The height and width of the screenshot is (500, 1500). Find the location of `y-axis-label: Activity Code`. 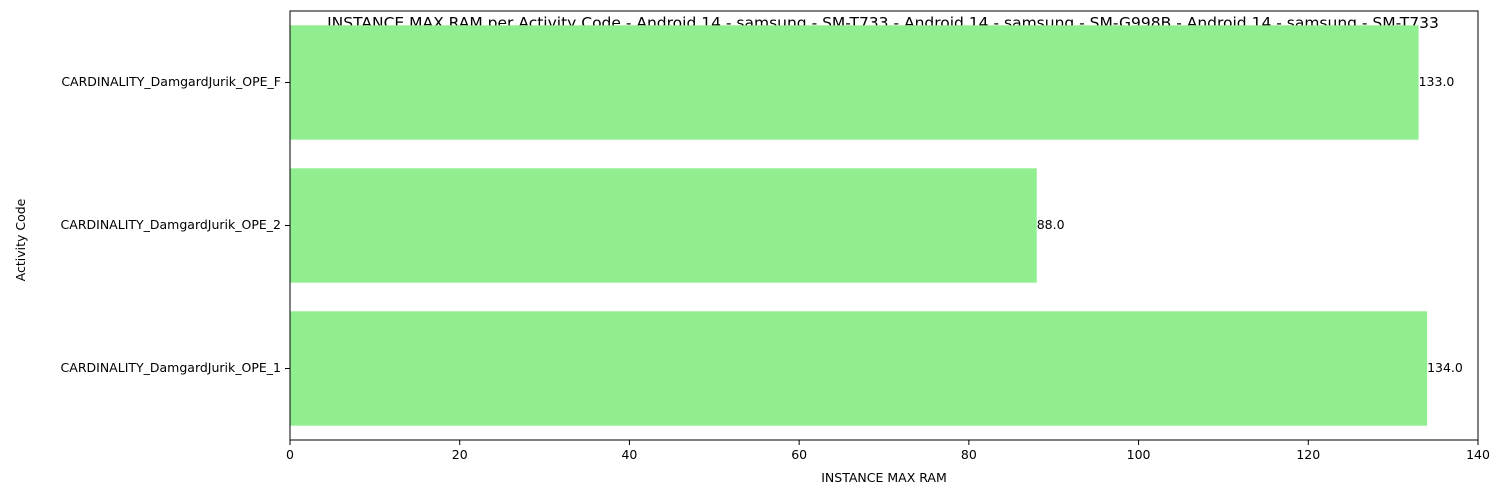

y-axis-label: Activity Code is located at coordinates (20, 239).